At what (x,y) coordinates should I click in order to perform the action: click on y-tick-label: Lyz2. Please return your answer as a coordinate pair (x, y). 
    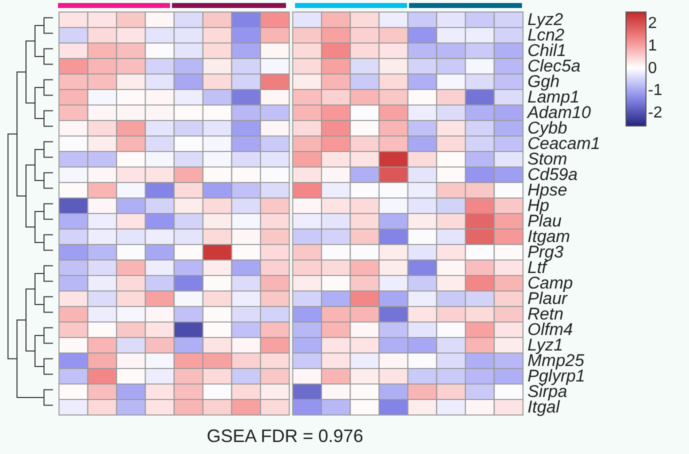
    Looking at the image, I should click on (546, 19).